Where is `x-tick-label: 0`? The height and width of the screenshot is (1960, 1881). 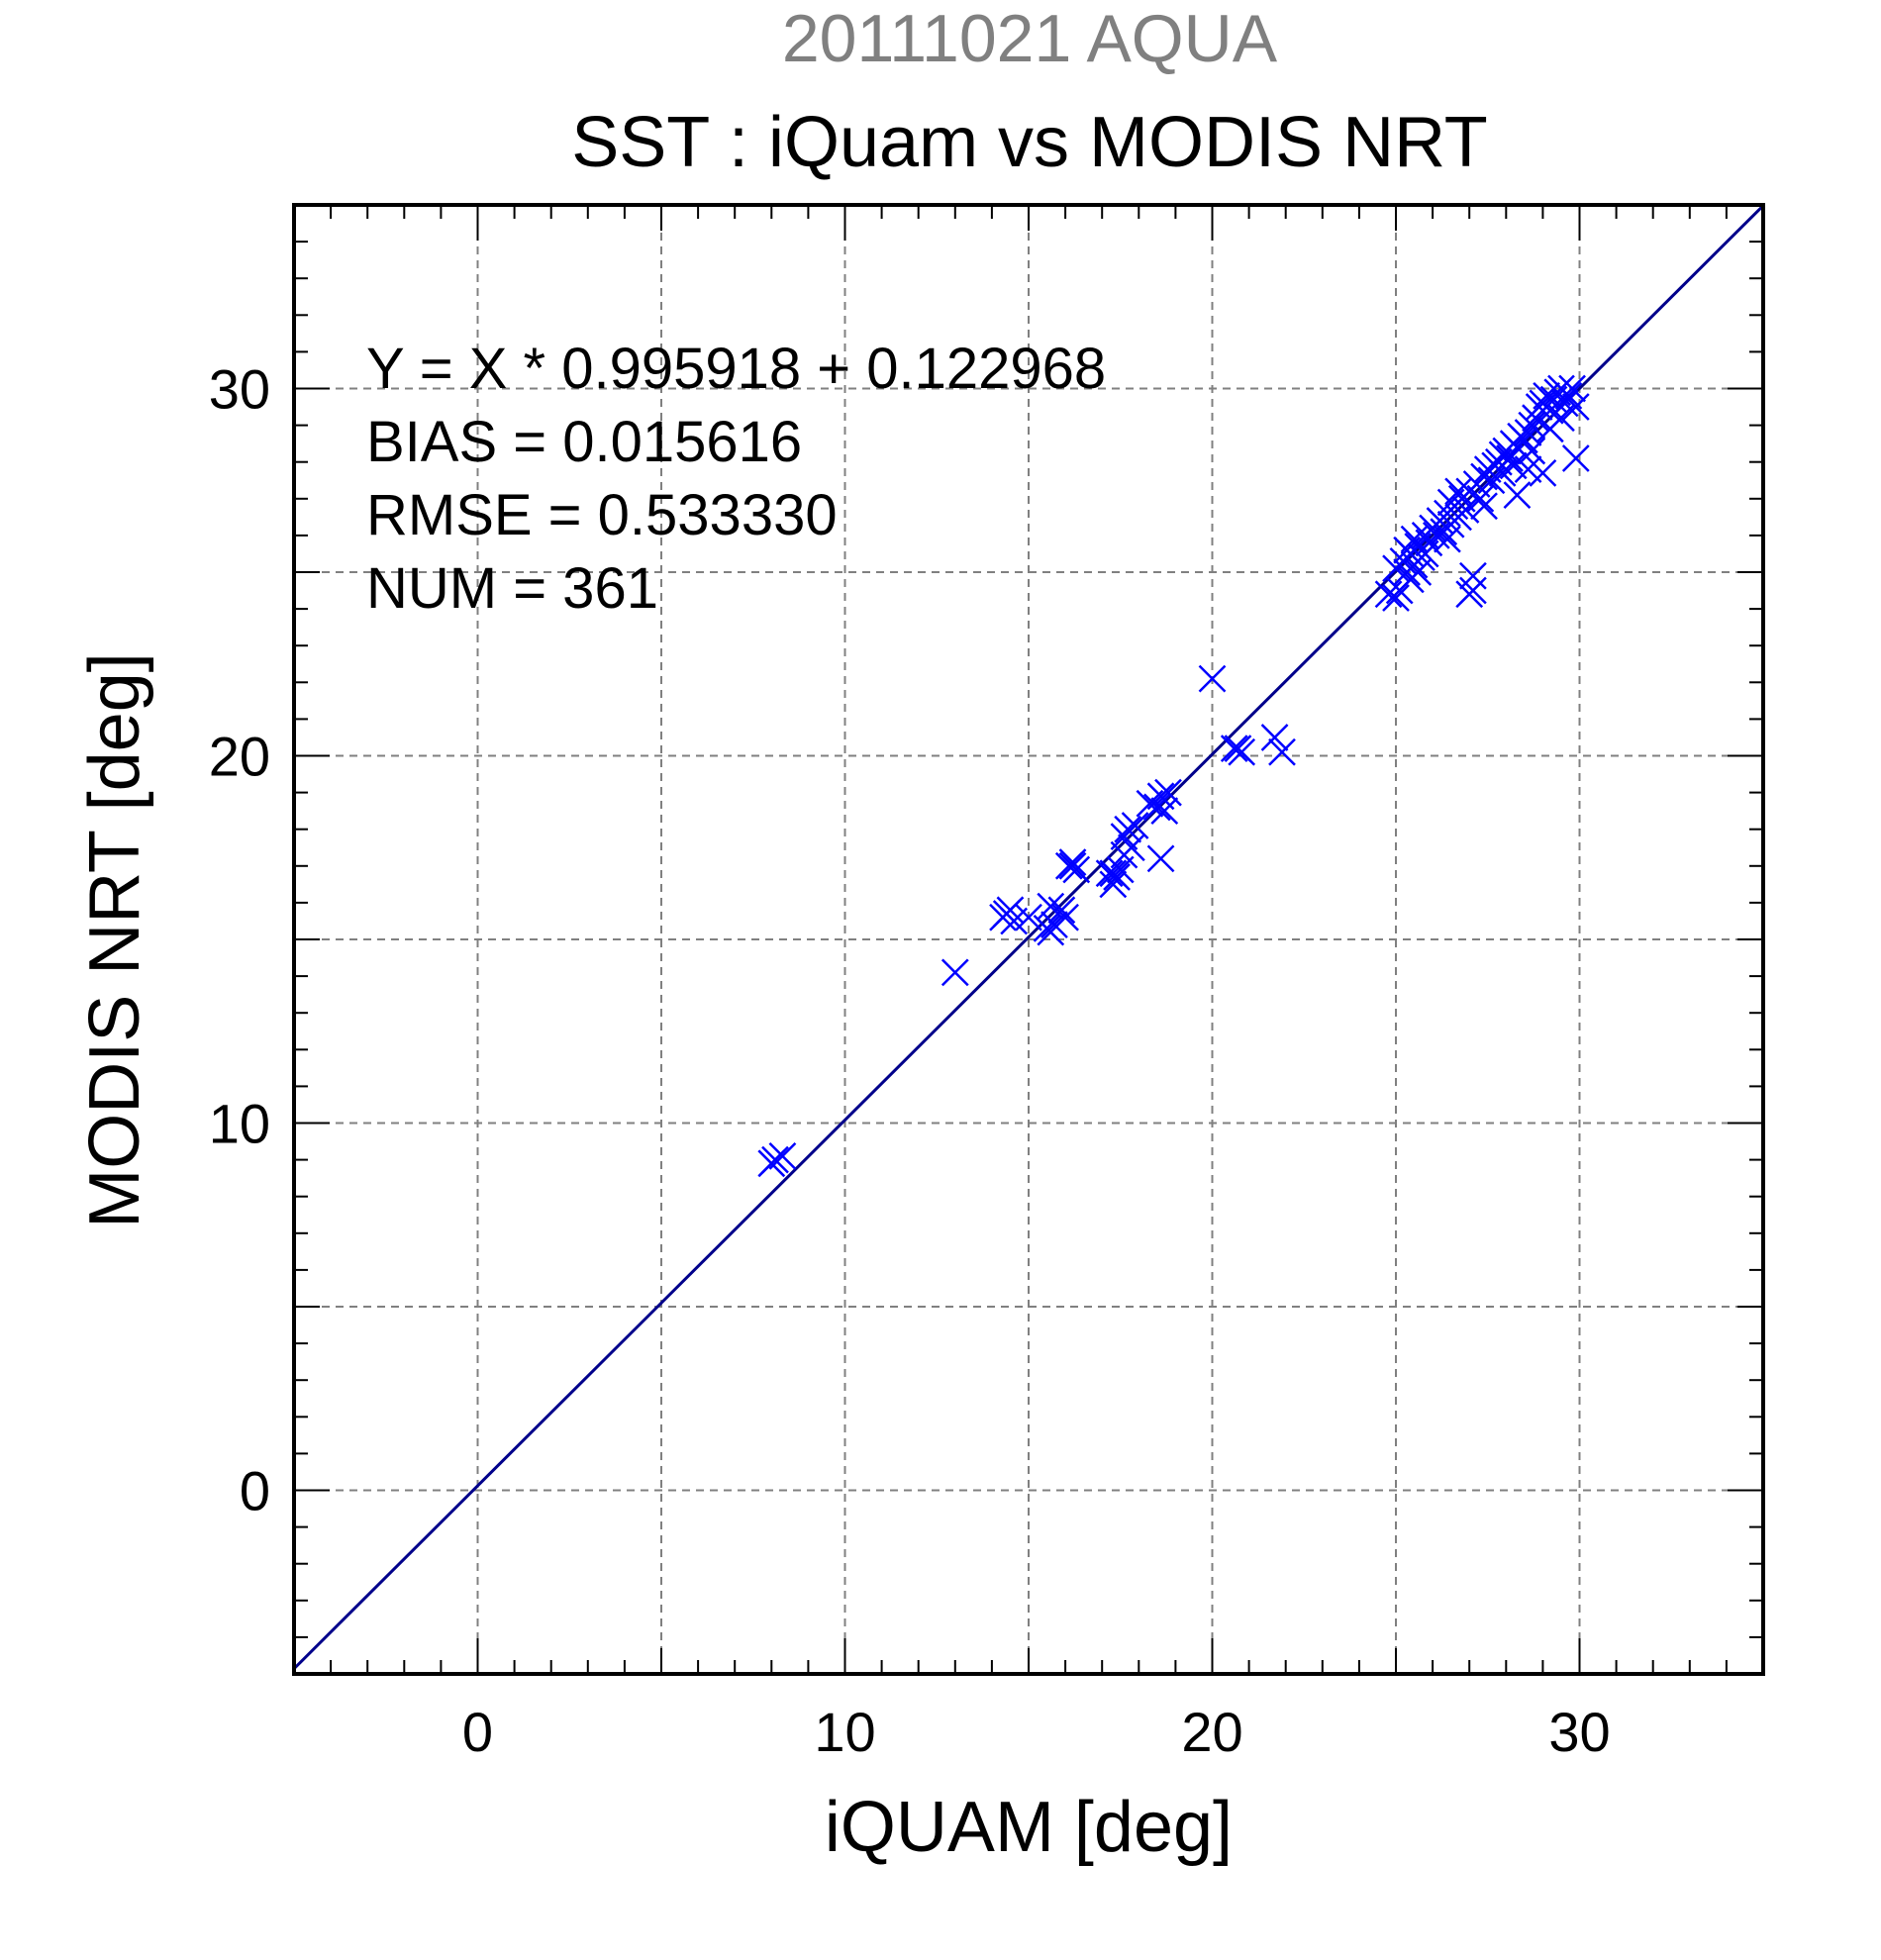
x-tick-label: 0 is located at coordinates (477, 1732).